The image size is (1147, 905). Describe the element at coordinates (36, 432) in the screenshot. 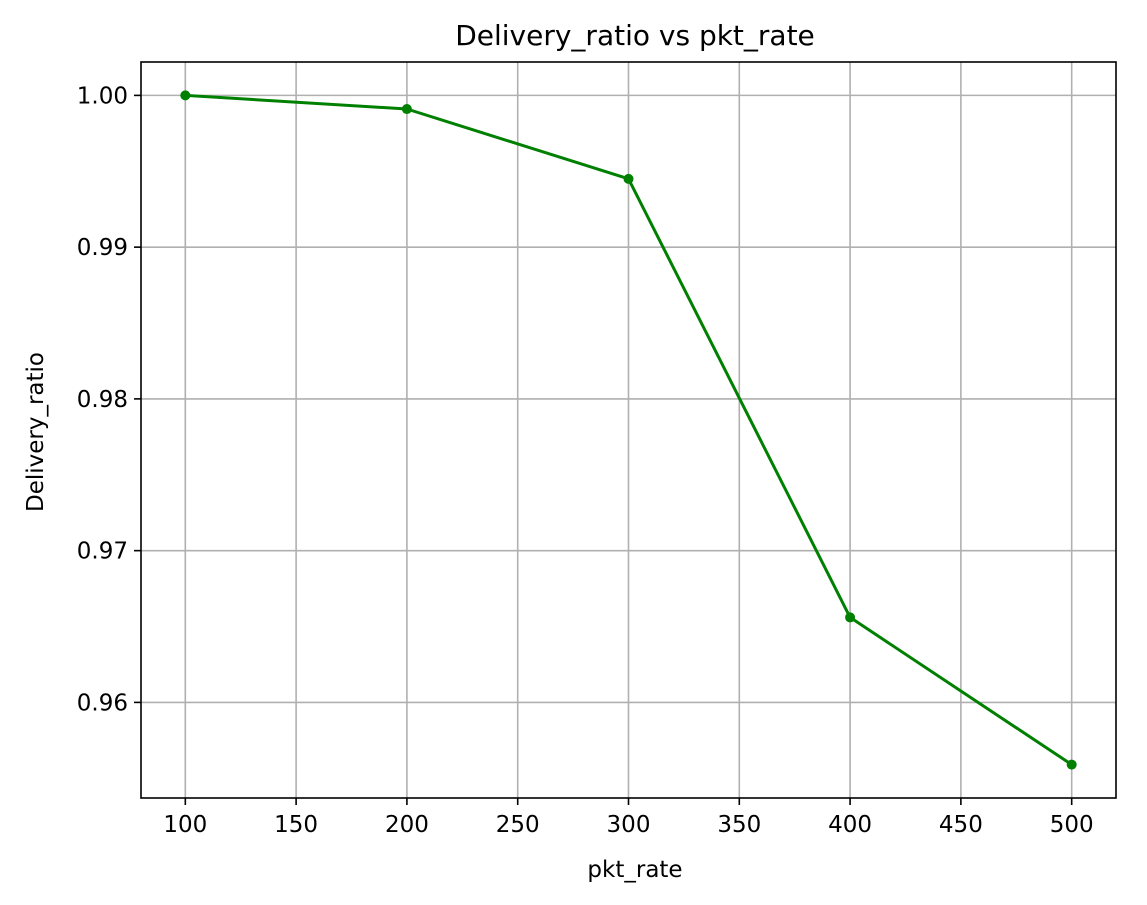

I see `y-axis-label: Delivery_ratio` at that location.